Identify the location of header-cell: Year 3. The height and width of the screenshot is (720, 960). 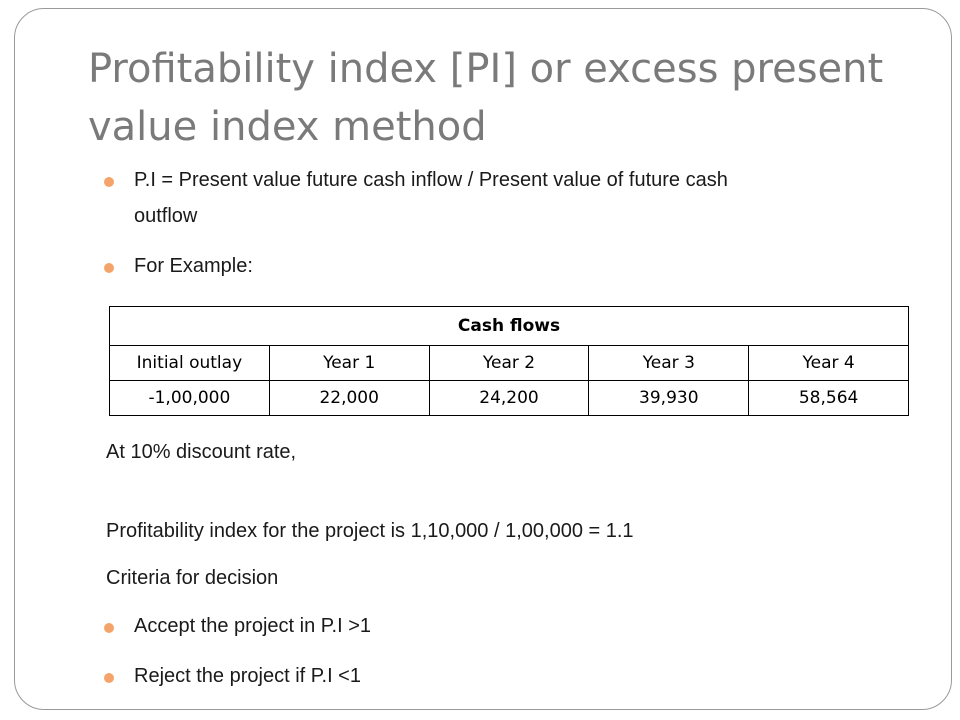
(669, 363).